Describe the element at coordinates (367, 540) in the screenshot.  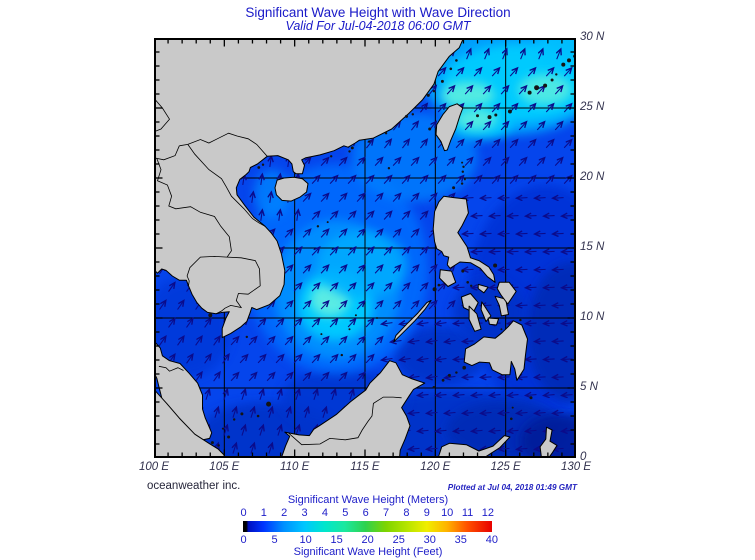
I see `legend-feet-tick: 20` at that location.